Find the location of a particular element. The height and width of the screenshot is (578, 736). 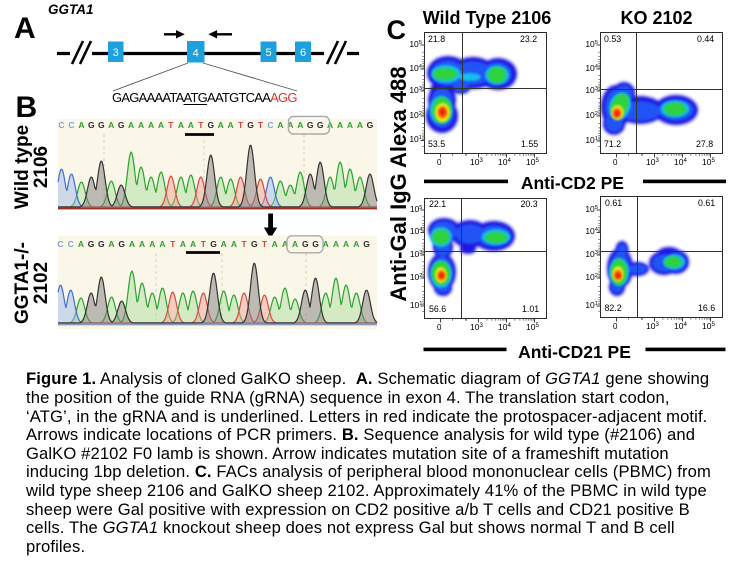

svg-text: 3 is located at coordinates (116, 53).